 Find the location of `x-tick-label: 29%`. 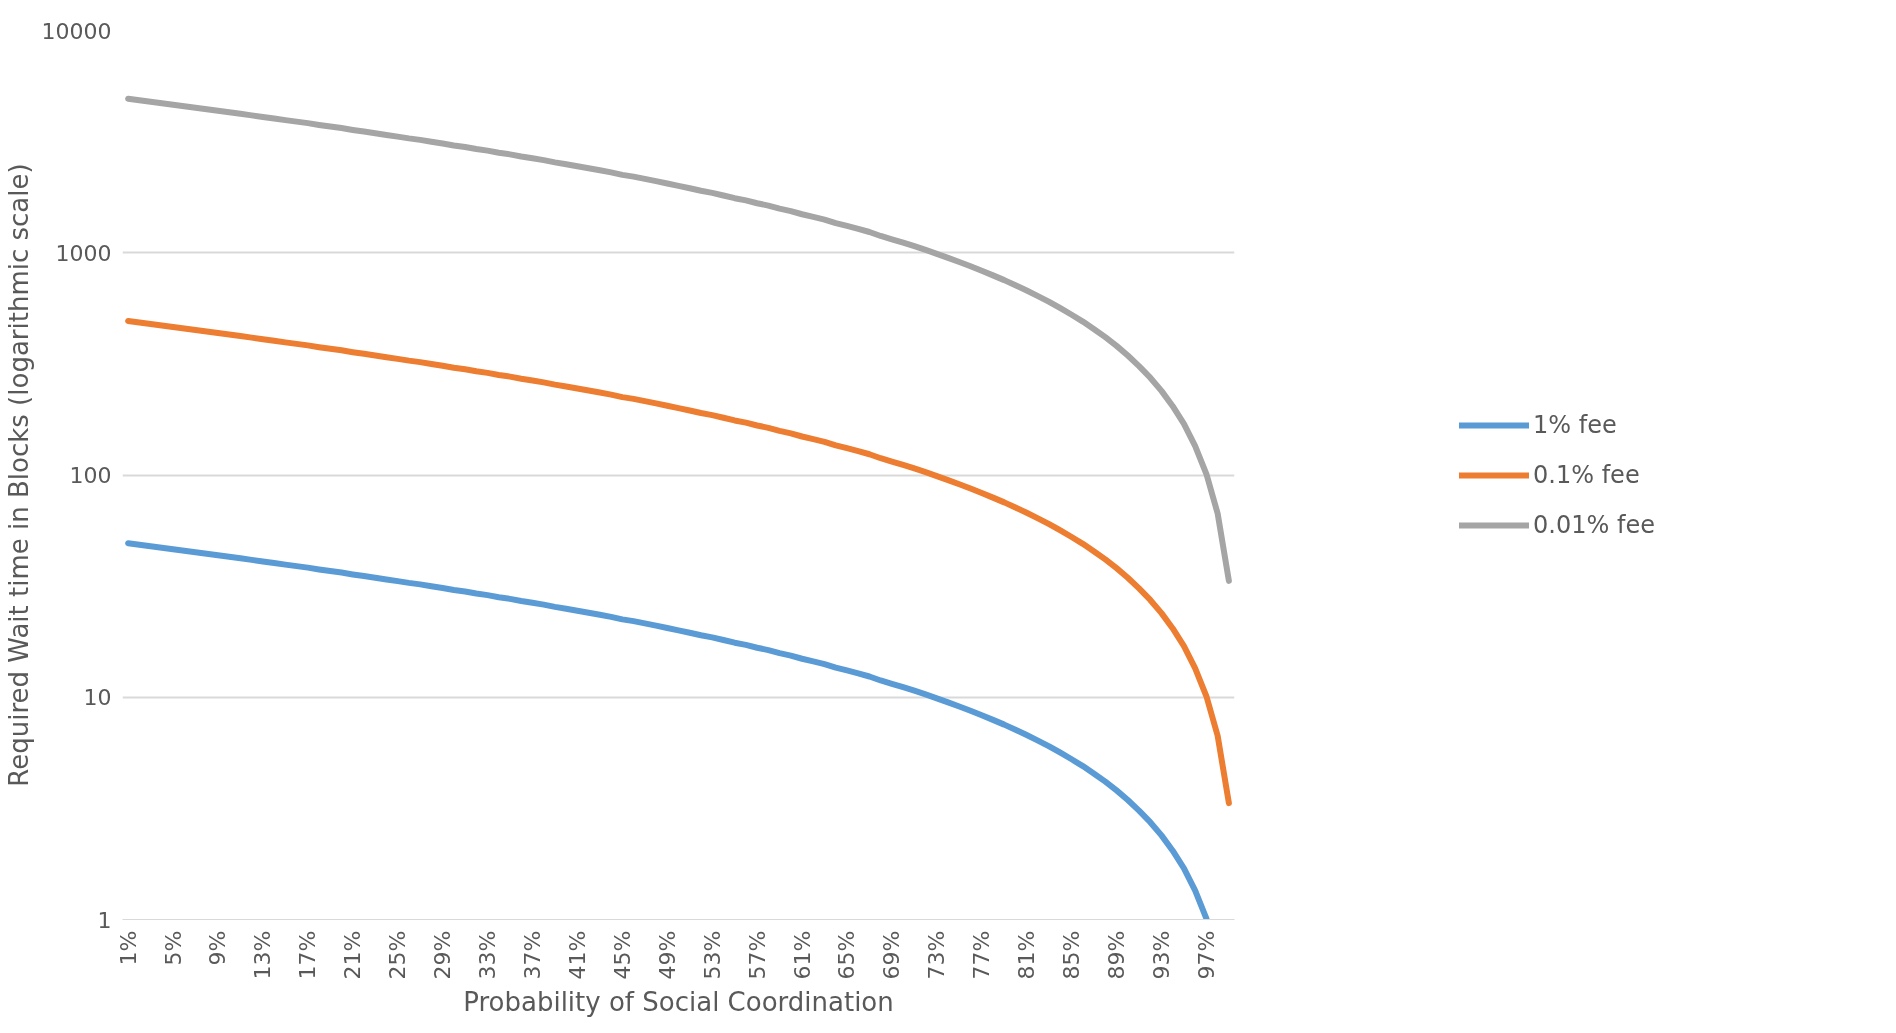

x-tick-label: 29% is located at coordinates (443, 955).